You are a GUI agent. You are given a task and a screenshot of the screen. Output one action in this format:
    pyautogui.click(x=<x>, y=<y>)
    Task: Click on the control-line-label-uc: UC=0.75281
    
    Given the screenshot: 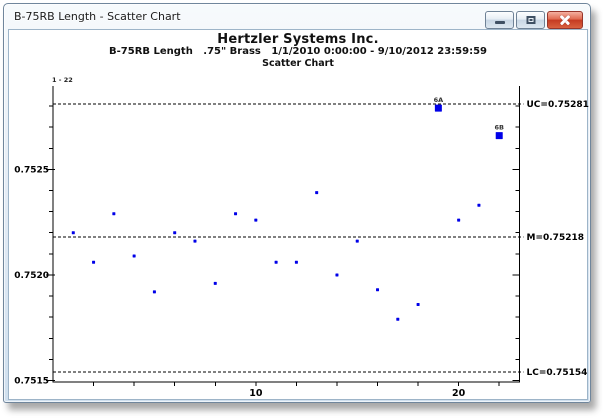 What is the action you would take?
    pyautogui.click(x=558, y=105)
    